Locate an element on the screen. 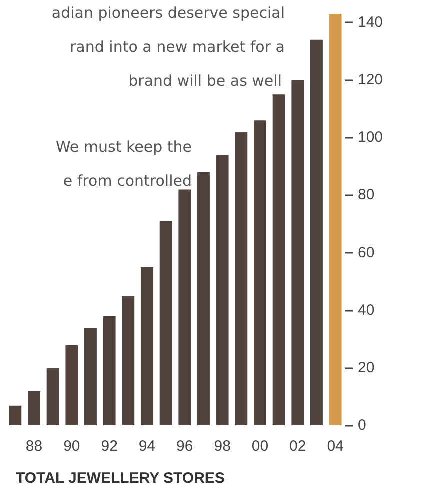 Image resolution: width=428 pixels, height=495 pixels. x-tick-label: 00 is located at coordinates (260, 447).